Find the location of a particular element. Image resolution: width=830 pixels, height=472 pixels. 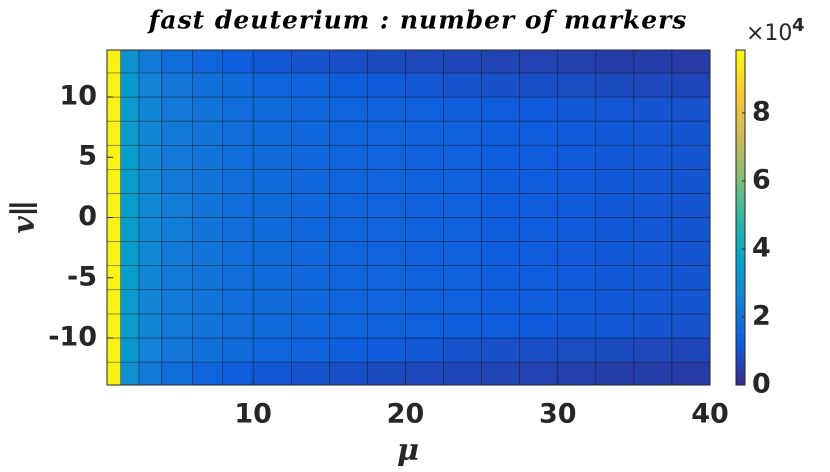

y-axis-label: v∥ is located at coordinates (24, 216).